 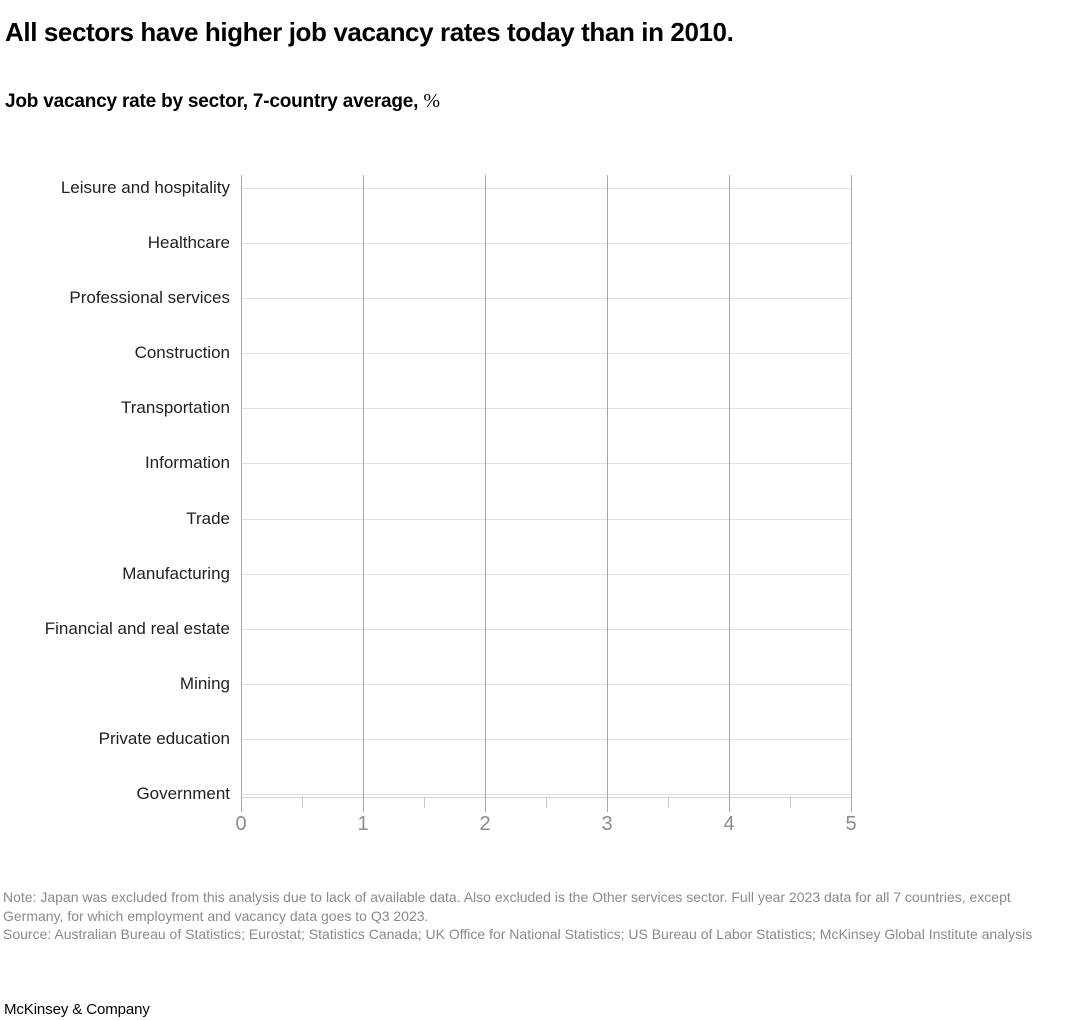 I want to click on y-axis-label: Private education, so click(x=164, y=738).